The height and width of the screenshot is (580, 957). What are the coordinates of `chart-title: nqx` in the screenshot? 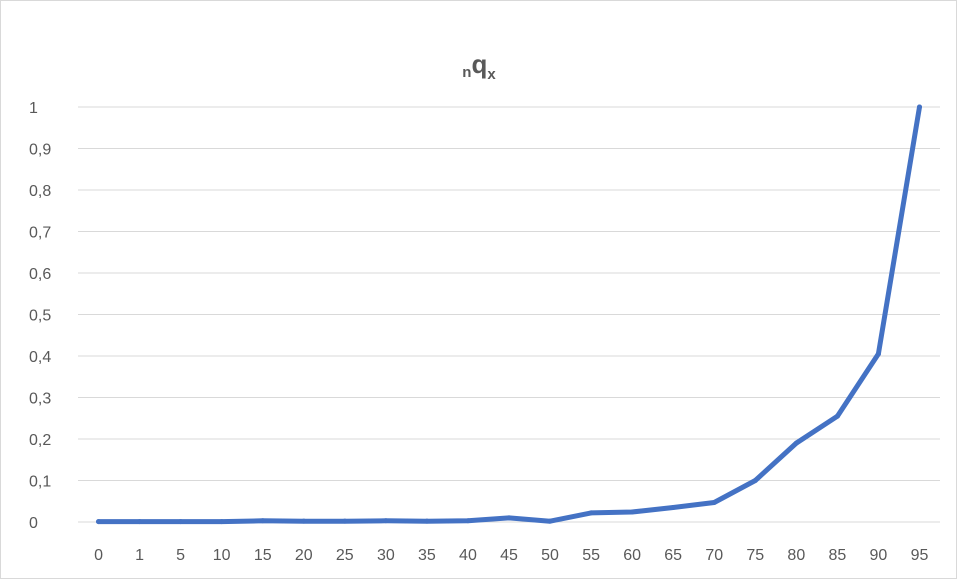 It's located at (479, 66).